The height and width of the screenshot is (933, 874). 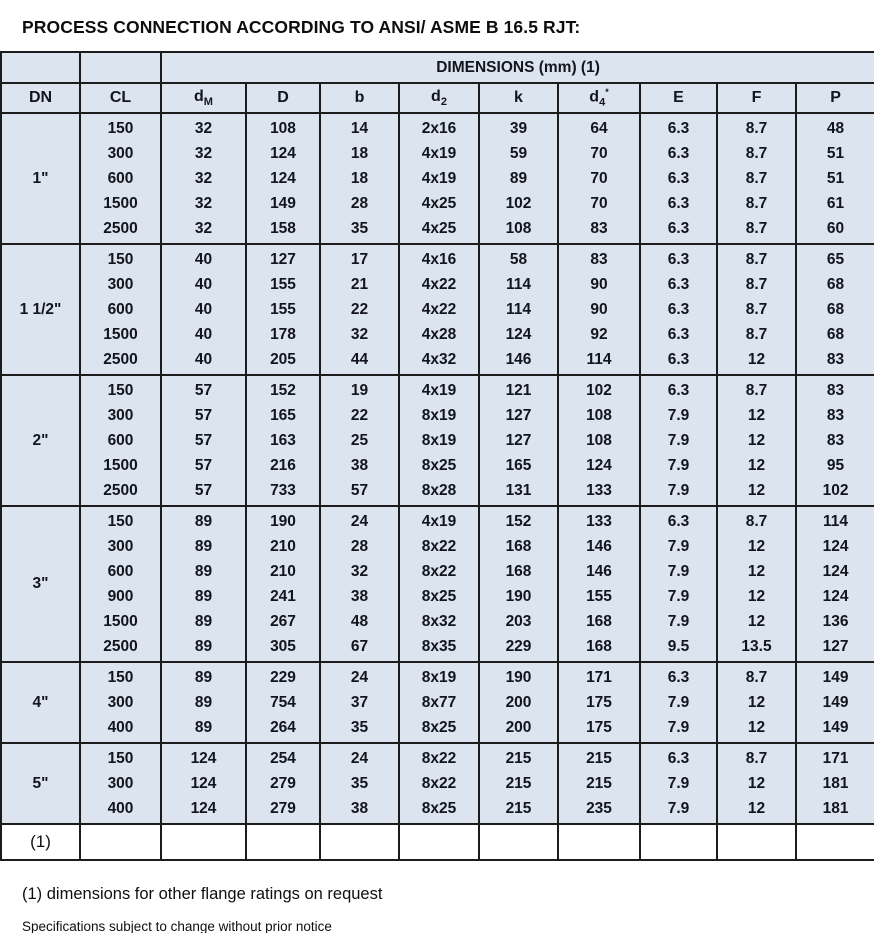 I want to click on data-cell: 171 181 181, so click(x=834, y=783).